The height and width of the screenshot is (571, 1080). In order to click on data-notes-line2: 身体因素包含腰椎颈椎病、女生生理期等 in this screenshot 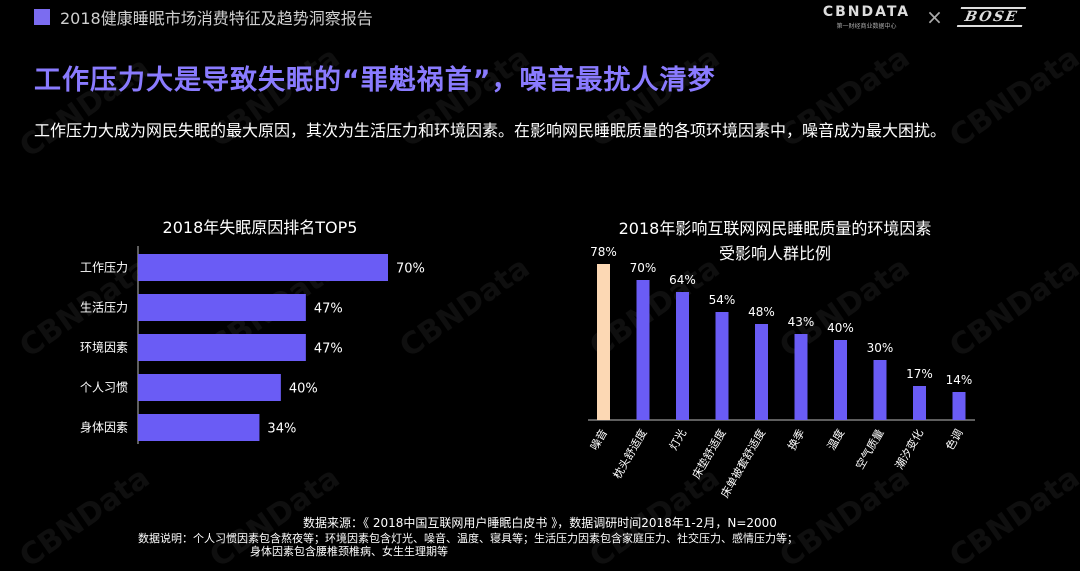, I will do `click(349, 551)`.